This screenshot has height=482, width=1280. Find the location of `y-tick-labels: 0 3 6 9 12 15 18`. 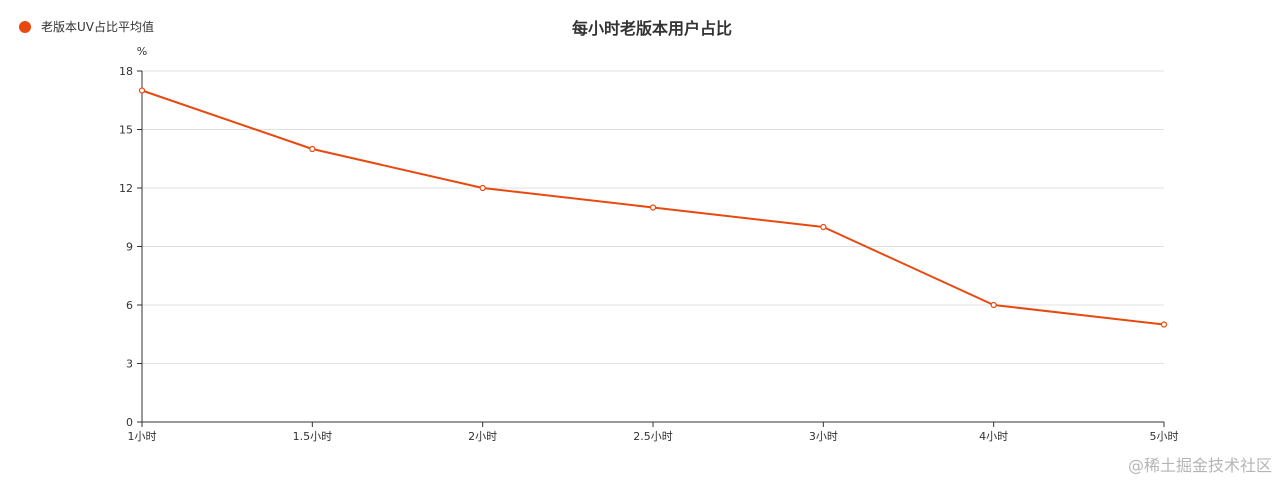

y-tick-labels: 0 3 6 9 12 15 18 is located at coordinates (126, 247).